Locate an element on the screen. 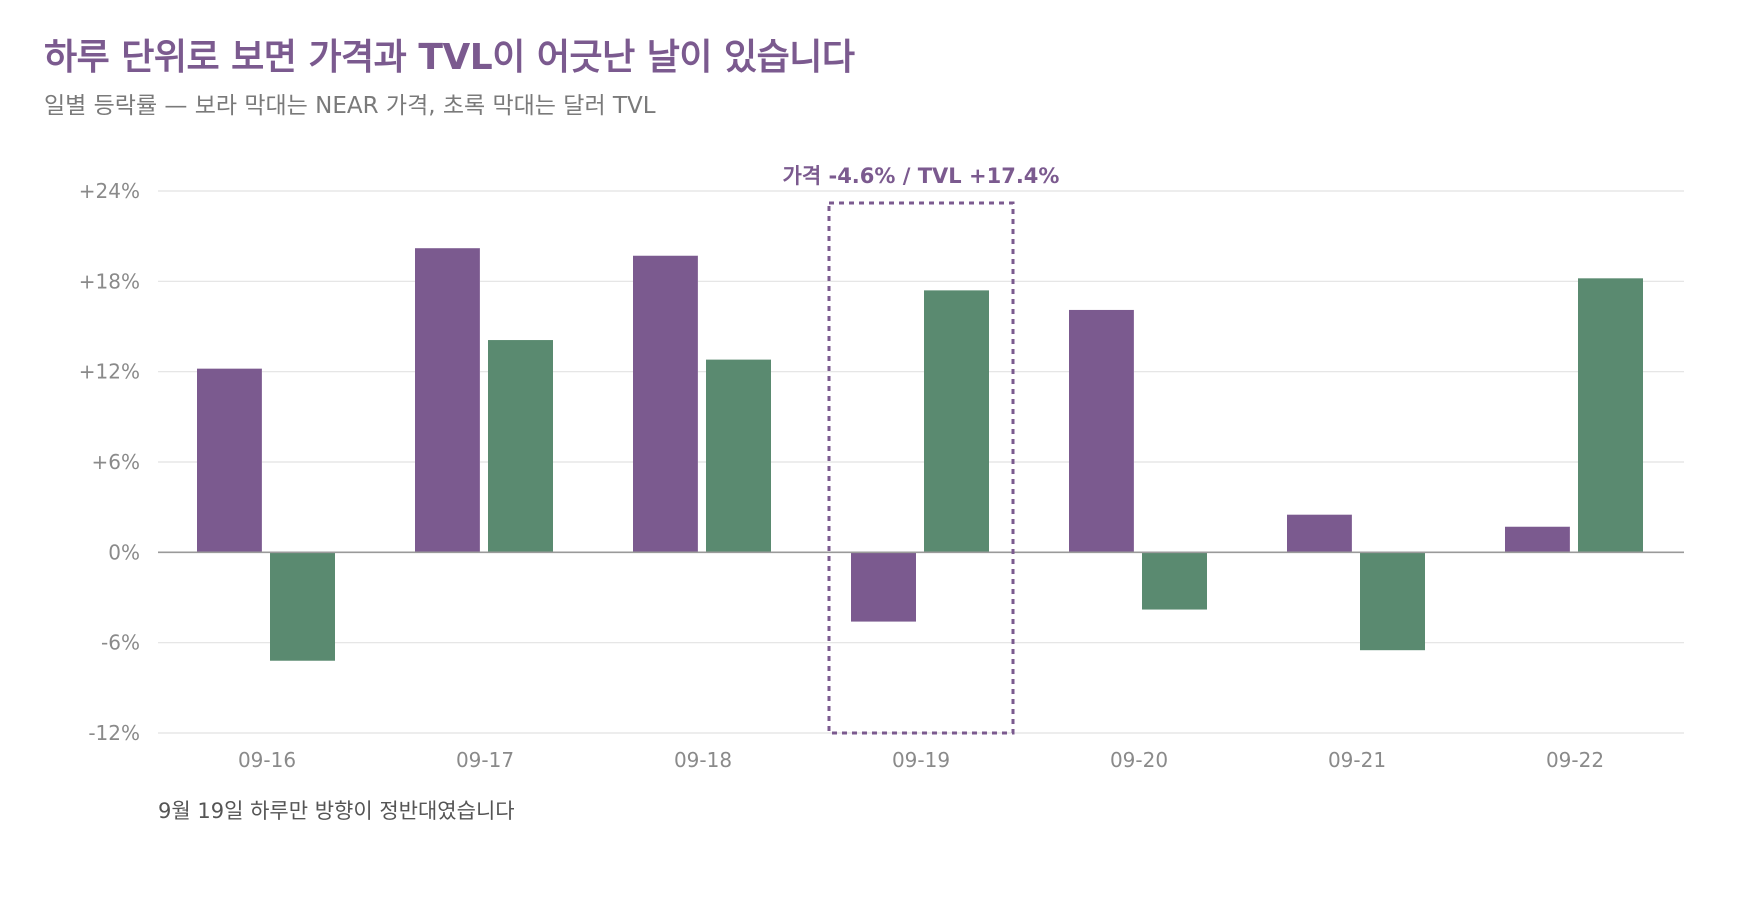 The height and width of the screenshot is (900, 1760). x-tick-label: 09-16 is located at coordinates (267, 760).